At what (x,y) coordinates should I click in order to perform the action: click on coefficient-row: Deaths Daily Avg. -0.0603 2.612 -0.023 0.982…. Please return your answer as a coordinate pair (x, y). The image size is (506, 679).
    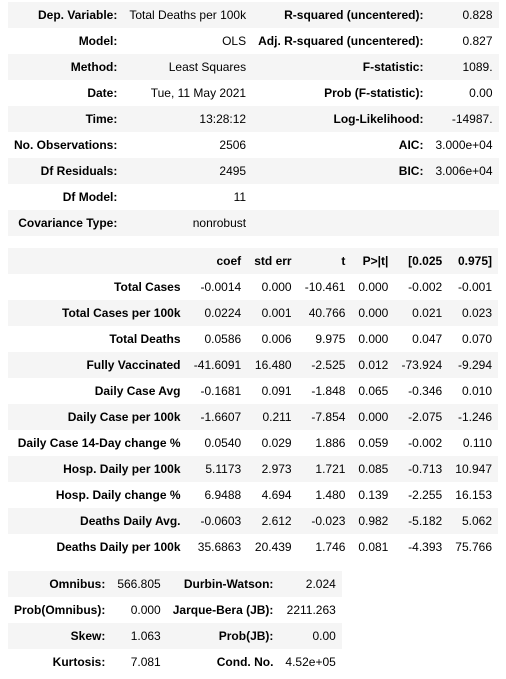
    Looking at the image, I should click on (253, 521).